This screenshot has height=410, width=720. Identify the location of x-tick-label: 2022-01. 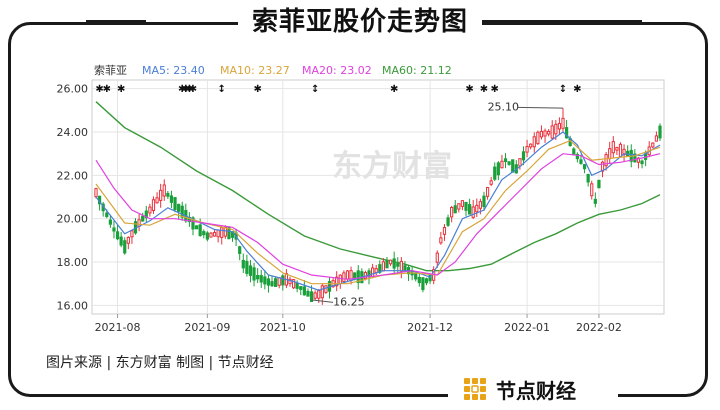
(527, 327).